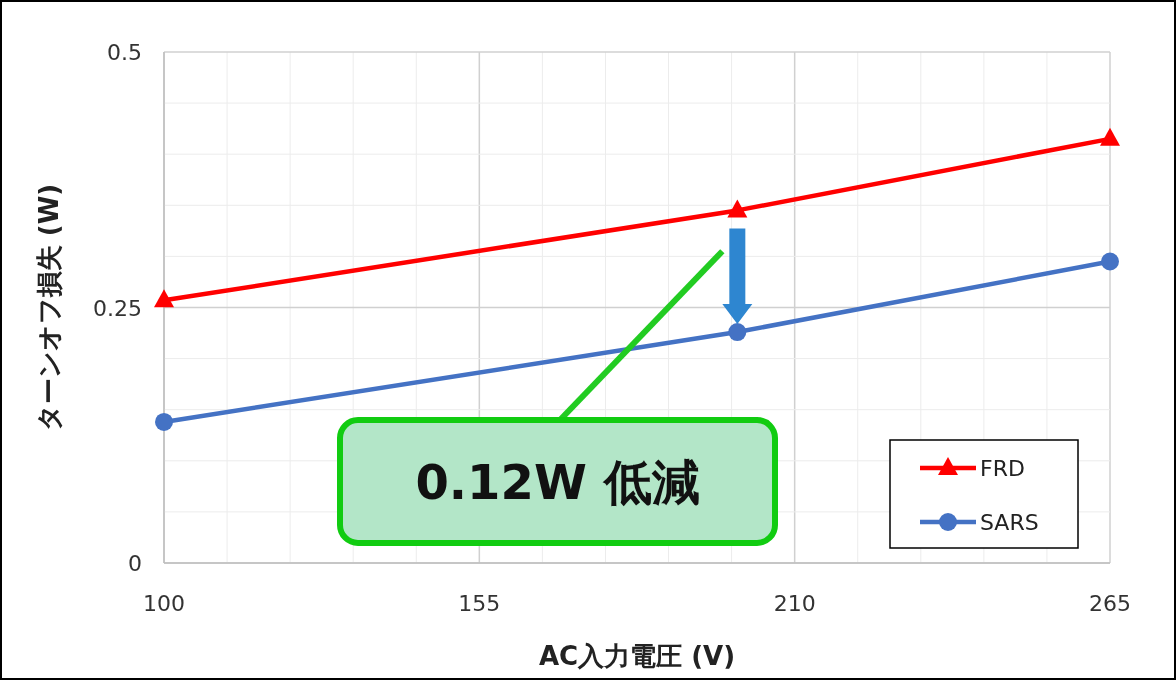  What do you see at coordinates (164, 603) in the screenshot?
I see `x-tick-label: 100` at bounding box center [164, 603].